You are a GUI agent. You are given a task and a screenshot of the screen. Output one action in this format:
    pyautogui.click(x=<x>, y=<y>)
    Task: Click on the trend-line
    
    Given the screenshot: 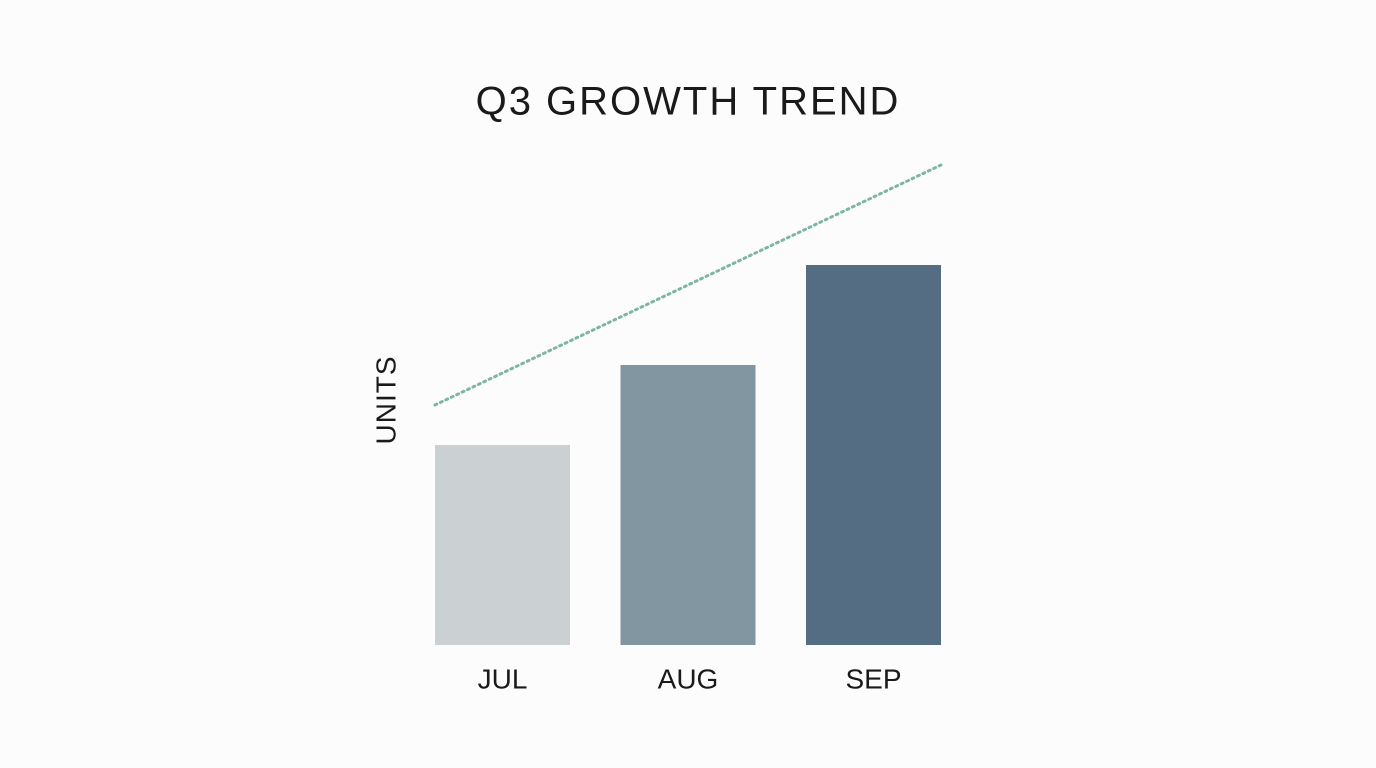 What is the action you would take?
    pyautogui.click(x=688, y=285)
    